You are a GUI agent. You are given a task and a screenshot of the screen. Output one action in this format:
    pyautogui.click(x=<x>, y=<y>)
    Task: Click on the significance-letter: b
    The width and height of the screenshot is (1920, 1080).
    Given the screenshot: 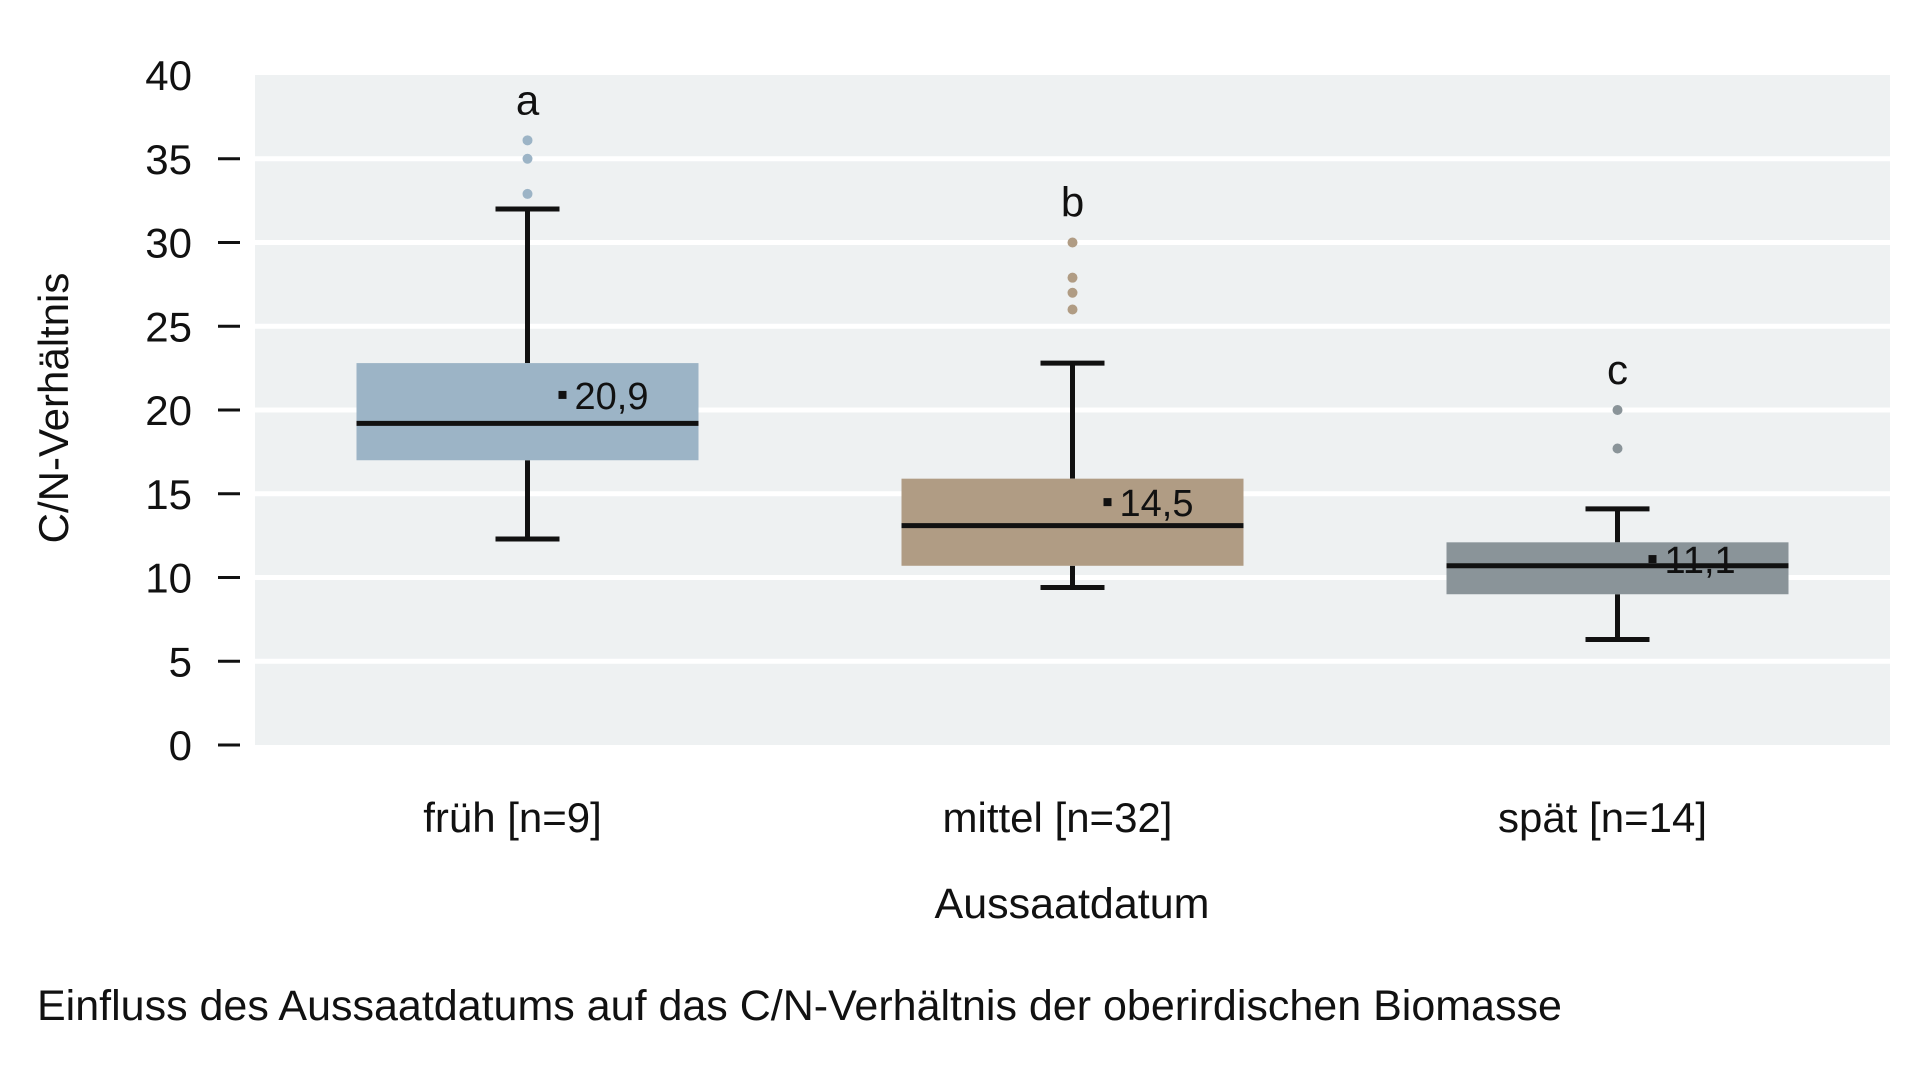 What is the action you would take?
    pyautogui.click(x=1072, y=202)
    